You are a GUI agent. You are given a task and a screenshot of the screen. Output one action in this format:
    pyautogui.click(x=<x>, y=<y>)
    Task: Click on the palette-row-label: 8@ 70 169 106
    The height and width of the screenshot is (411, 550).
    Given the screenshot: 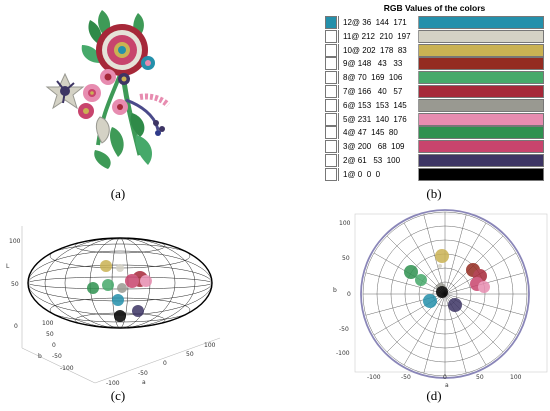 What is the action you would take?
    pyautogui.click(x=379, y=78)
    